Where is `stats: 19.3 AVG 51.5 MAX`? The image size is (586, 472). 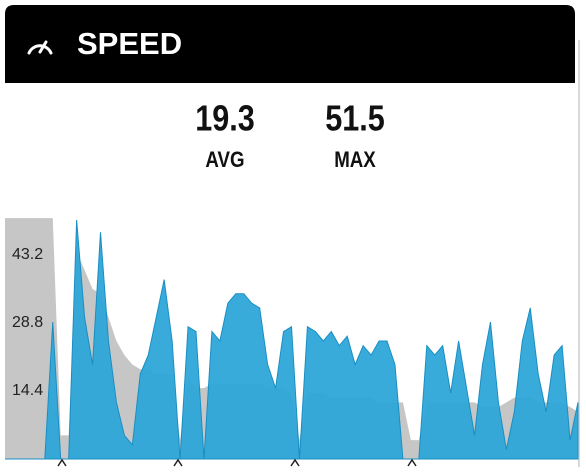 stats: 19.3 AVG 51.5 MAX is located at coordinates (290, 135).